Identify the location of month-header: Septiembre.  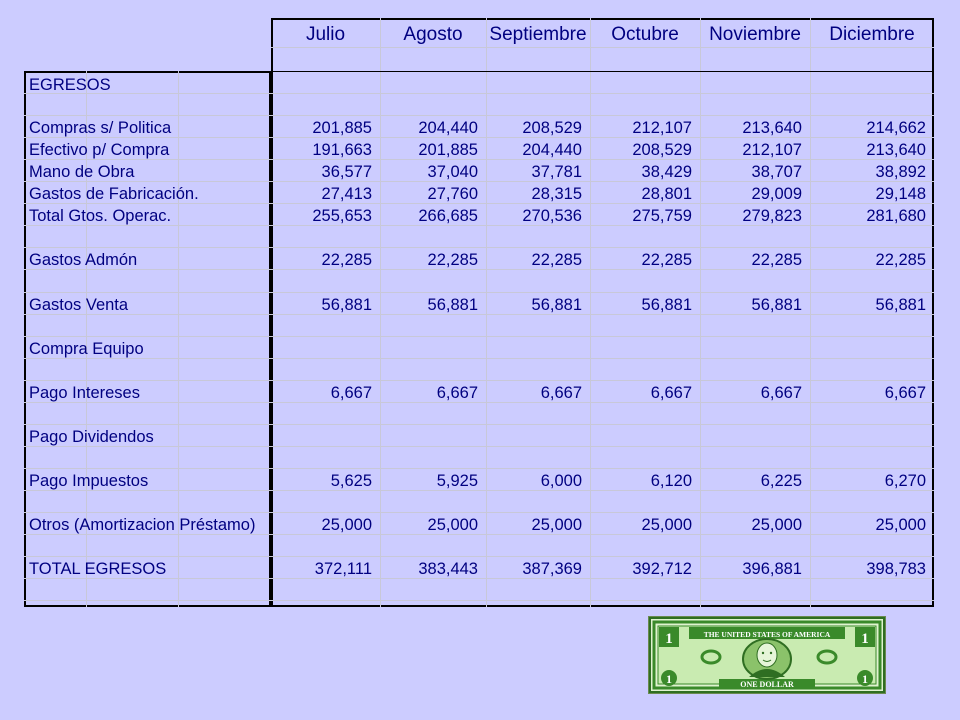
(538, 34).